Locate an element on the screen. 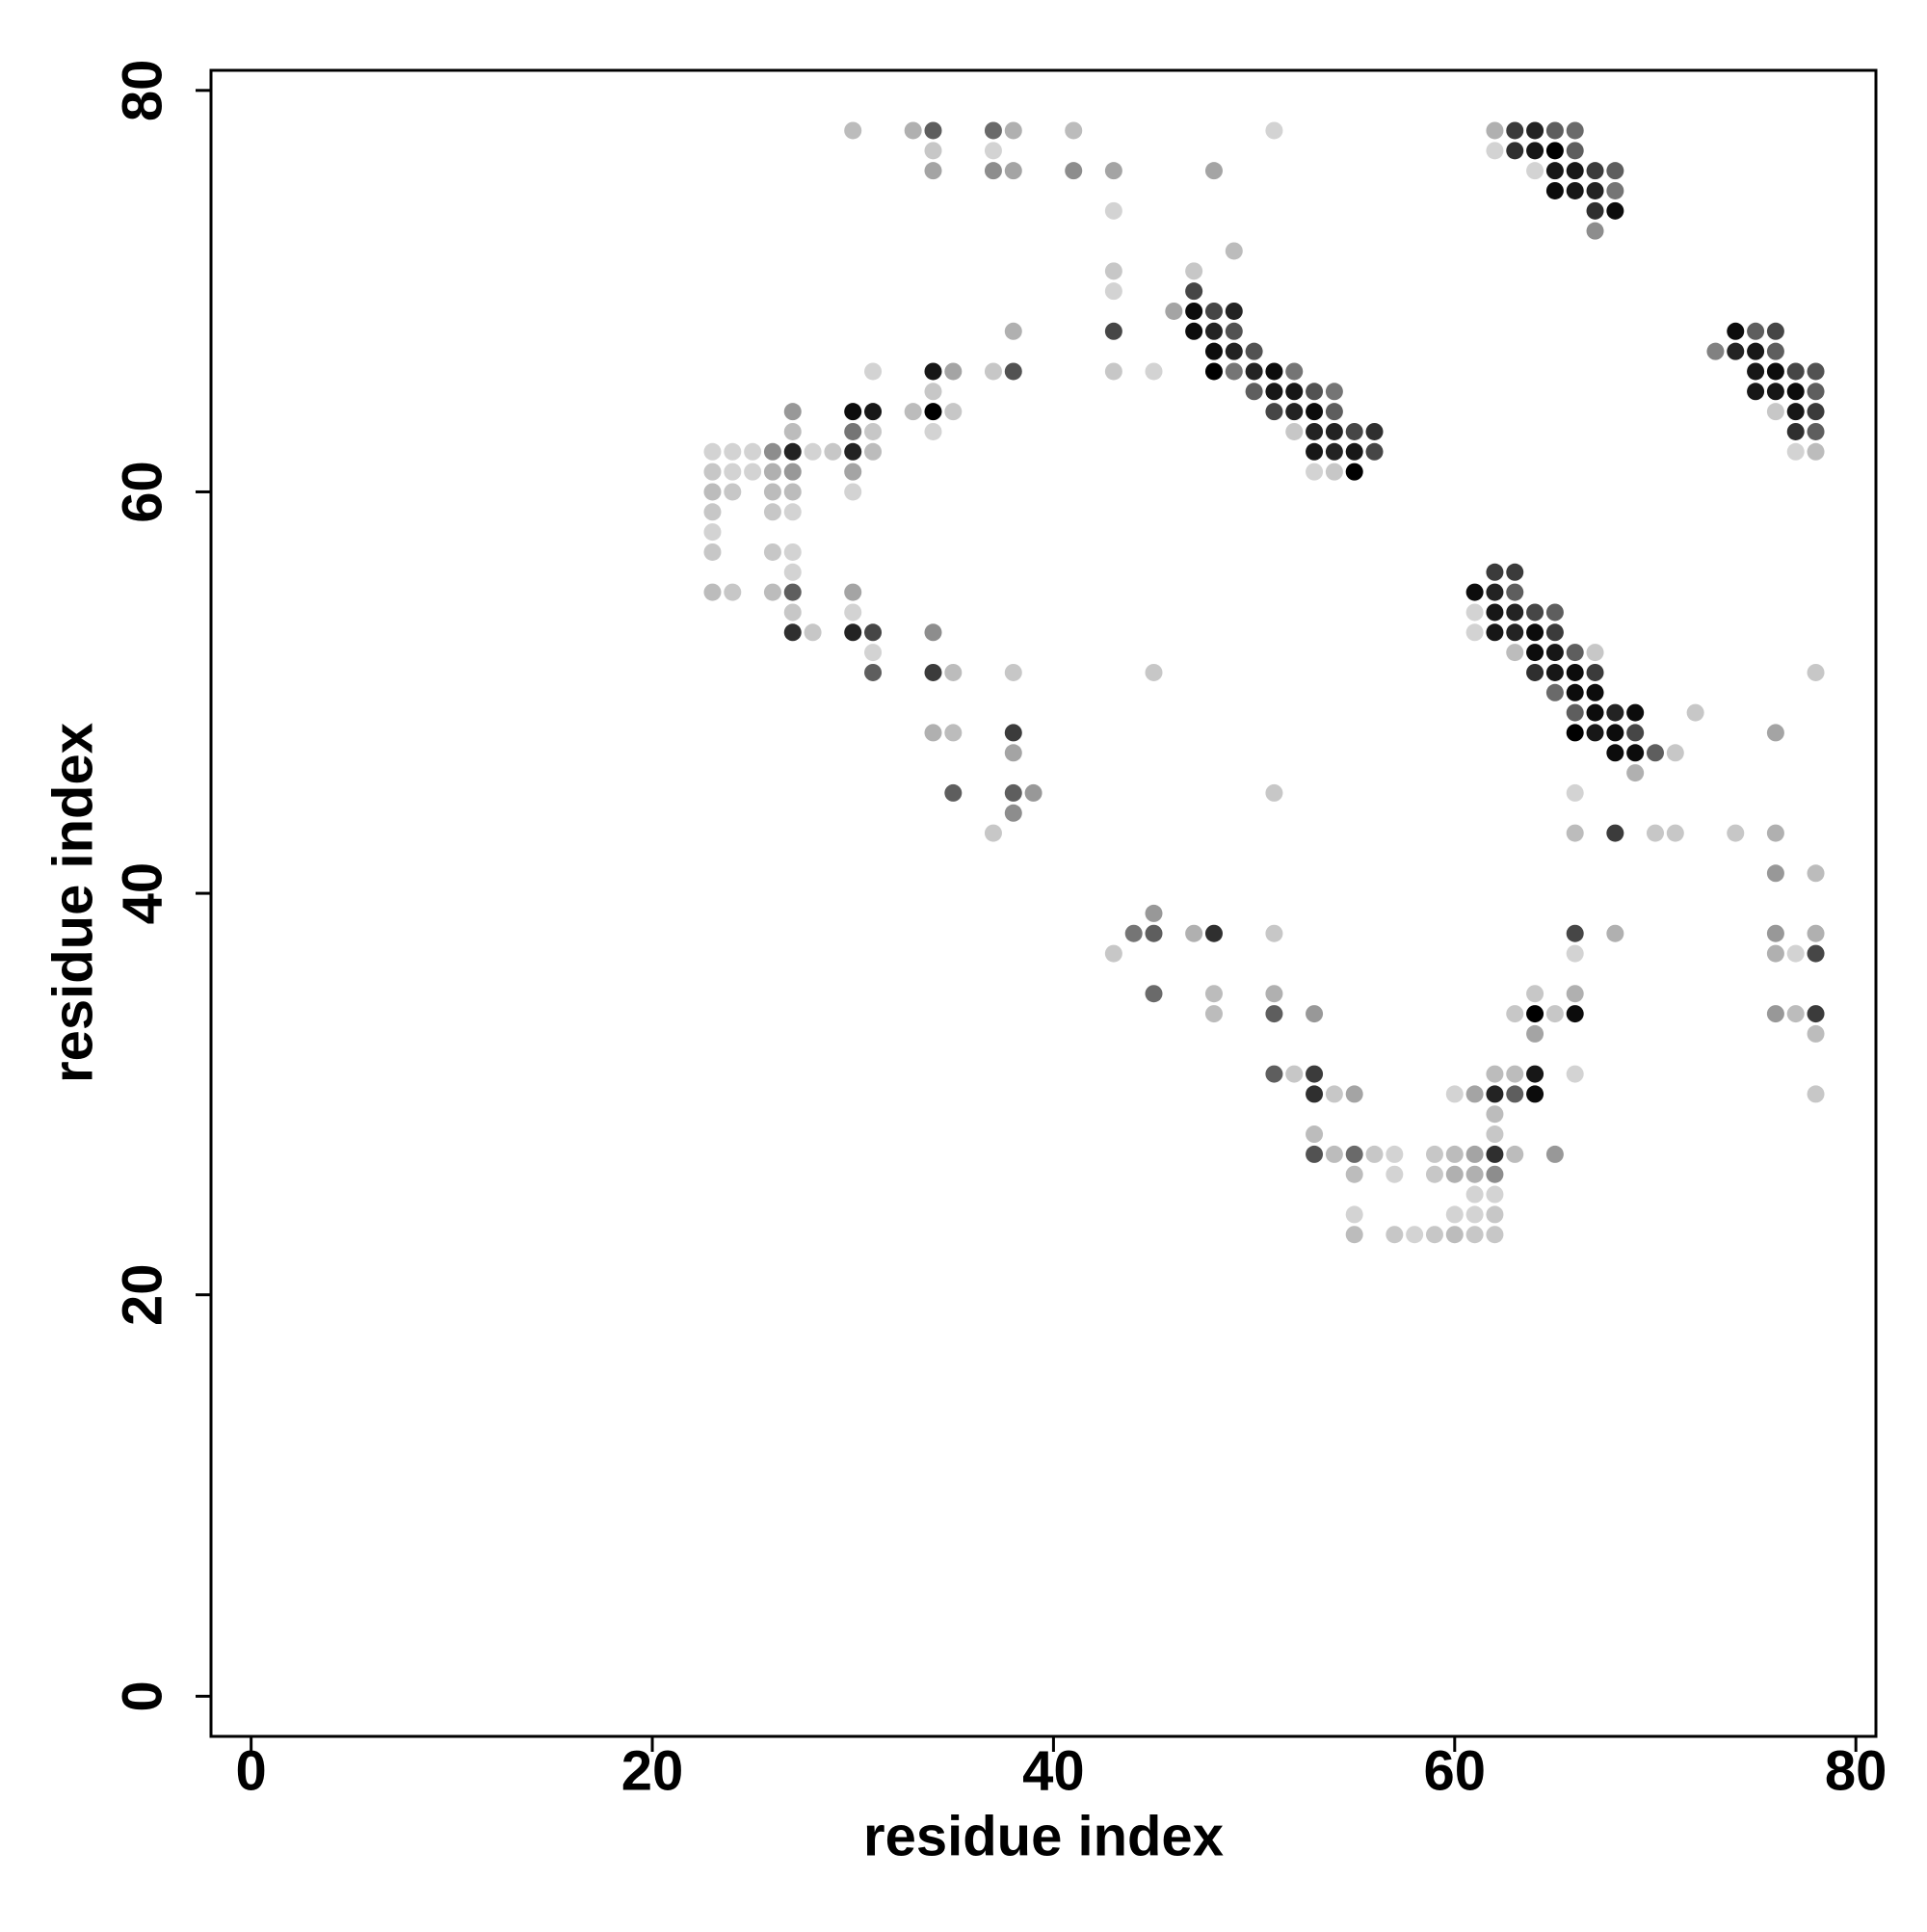 The image size is (1927, 1932). x-tick-label: 20 is located at coordinates (652, 1770).